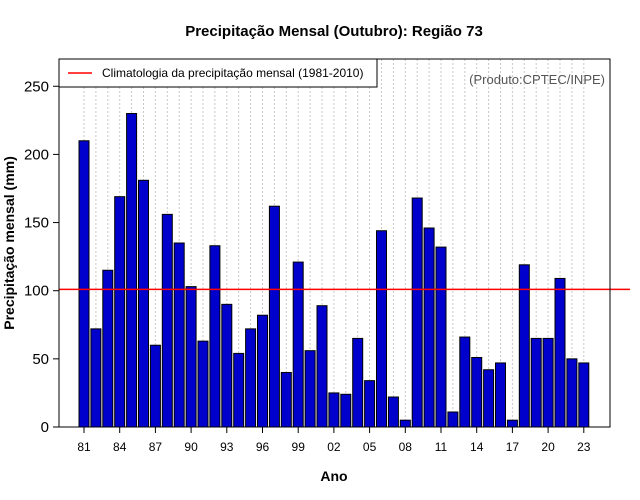 Image resolution: width=640 pixels, height=500 pixels. Describe the element at coordinates (120, 312) in the screenshot. I see `bar-1984` at that location.